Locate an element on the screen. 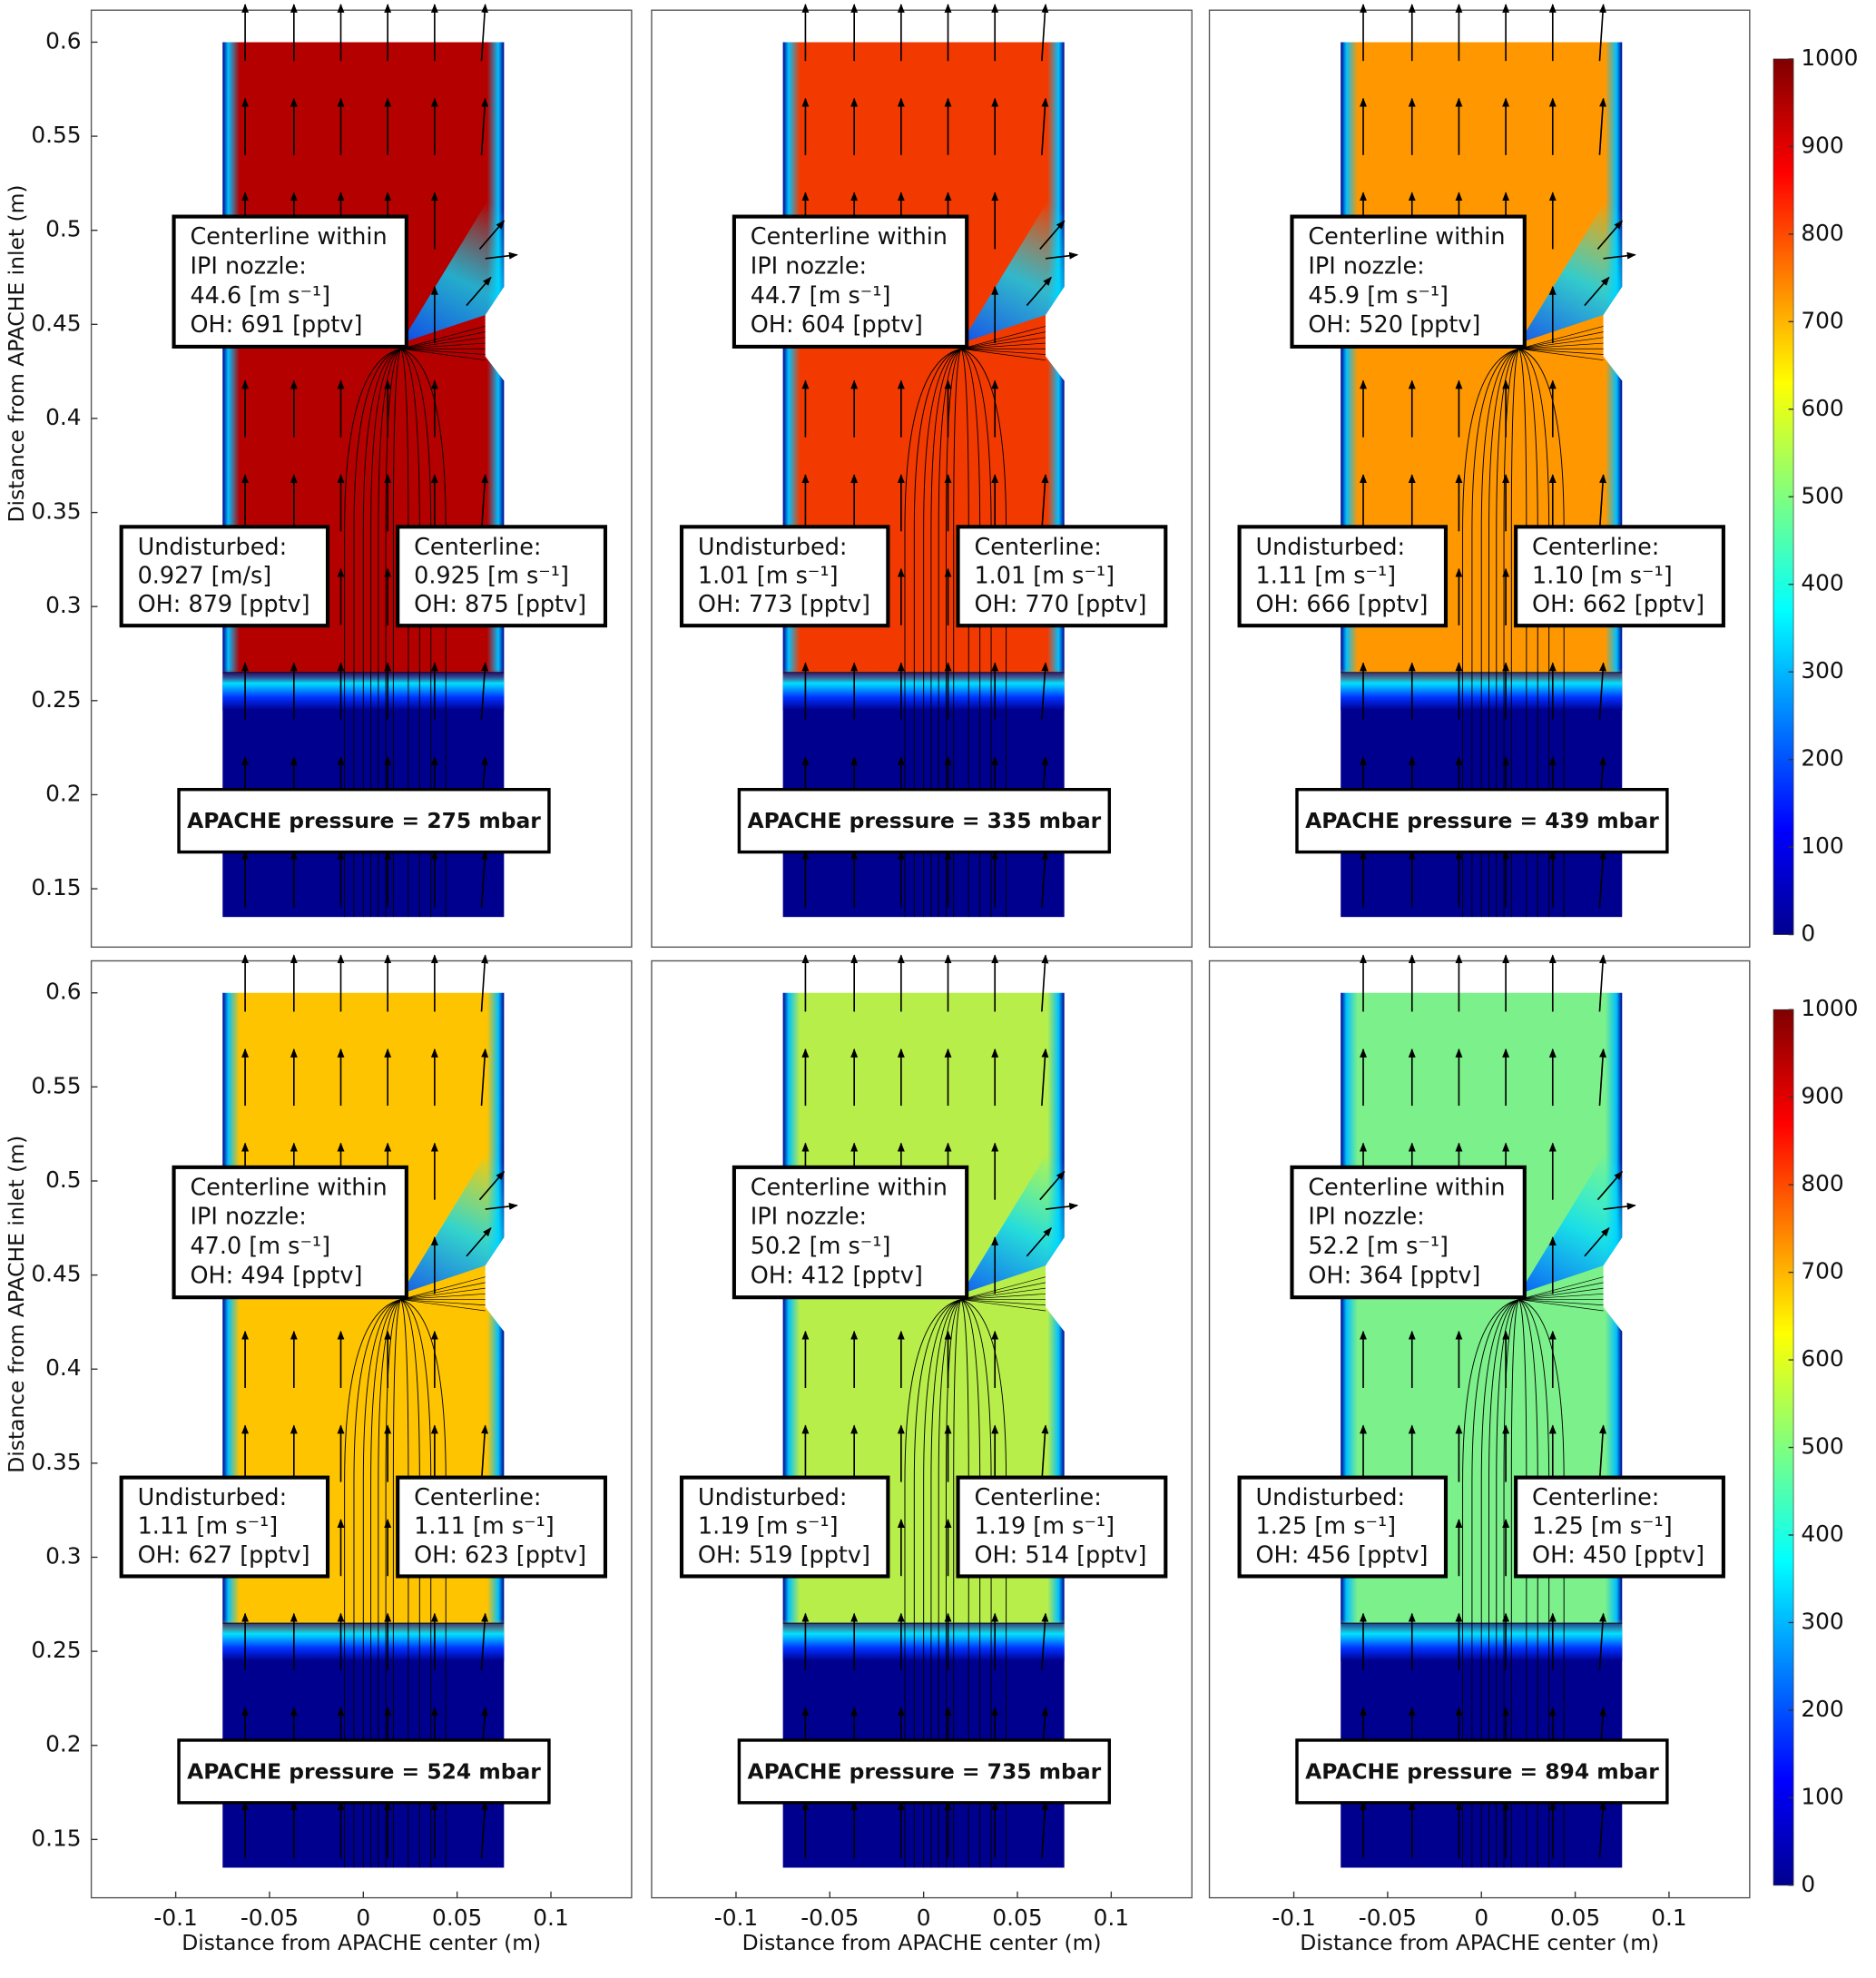  pressure-box is located at coordinates (1482, 1771).